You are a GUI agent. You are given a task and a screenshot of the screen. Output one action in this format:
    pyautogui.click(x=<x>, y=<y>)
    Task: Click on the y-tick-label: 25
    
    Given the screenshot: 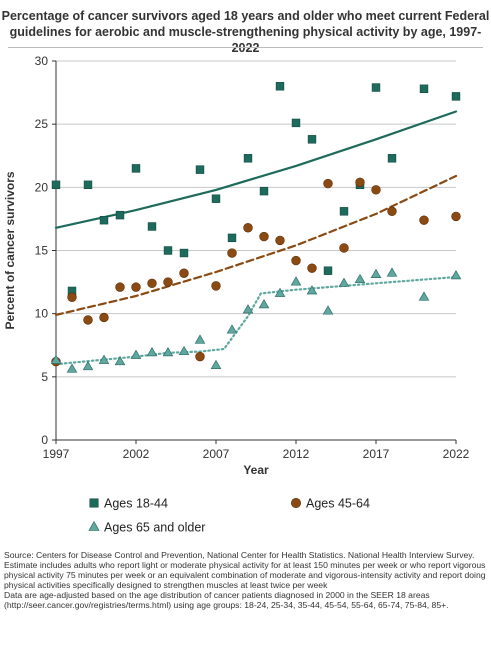 What is the action you would take?
    pyautogui.click(x=42, y=124)
    